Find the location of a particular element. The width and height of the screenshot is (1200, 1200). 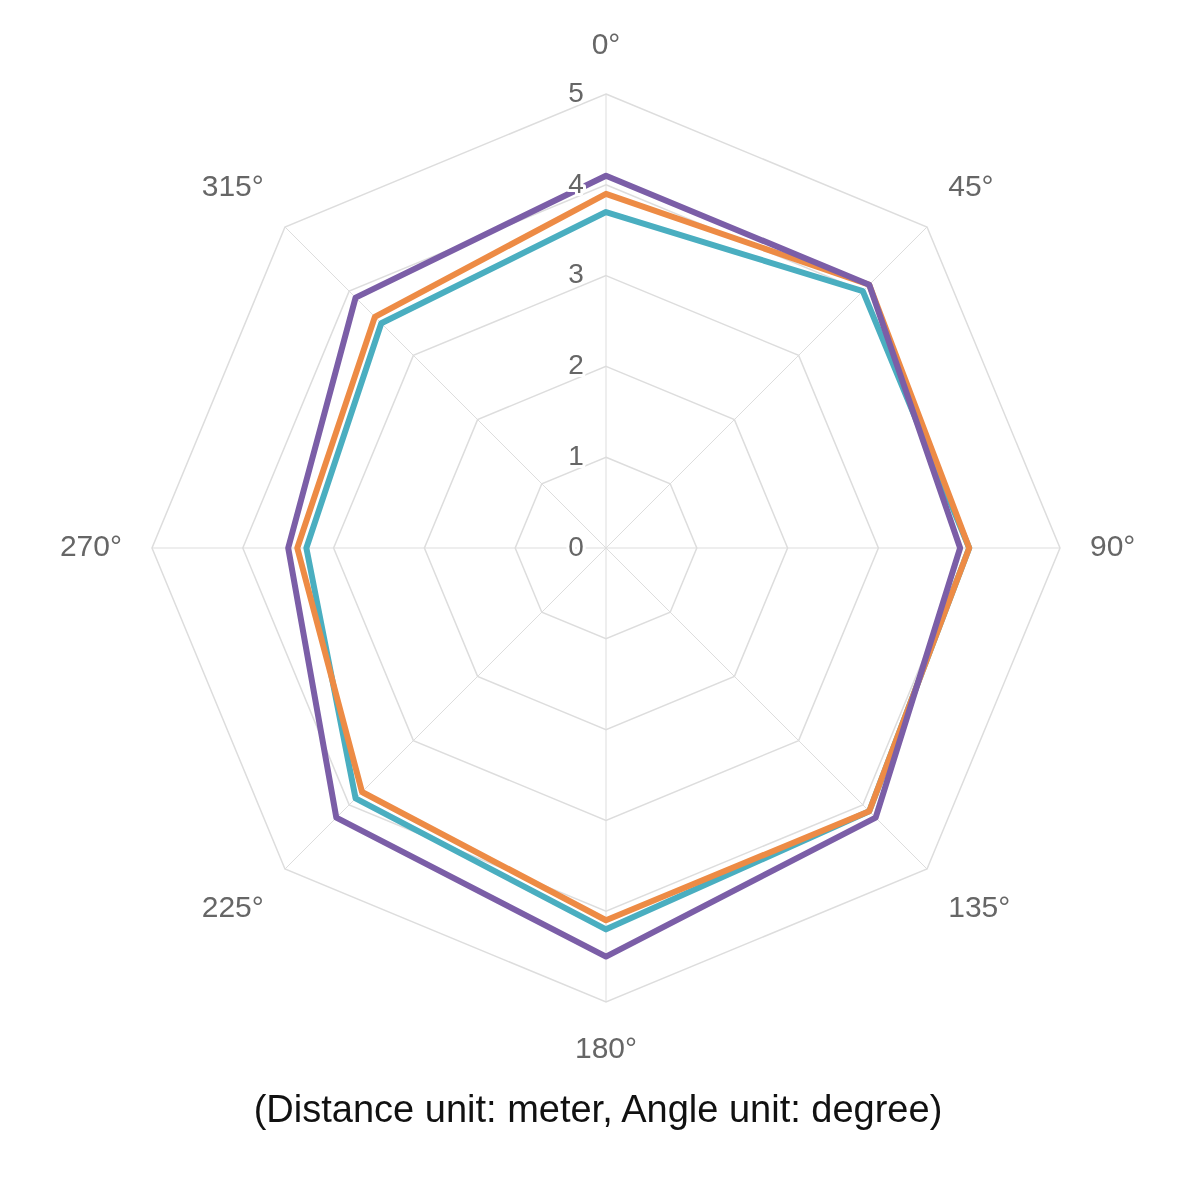

y-tick-label: 1 is located at coordinates (576, 455).